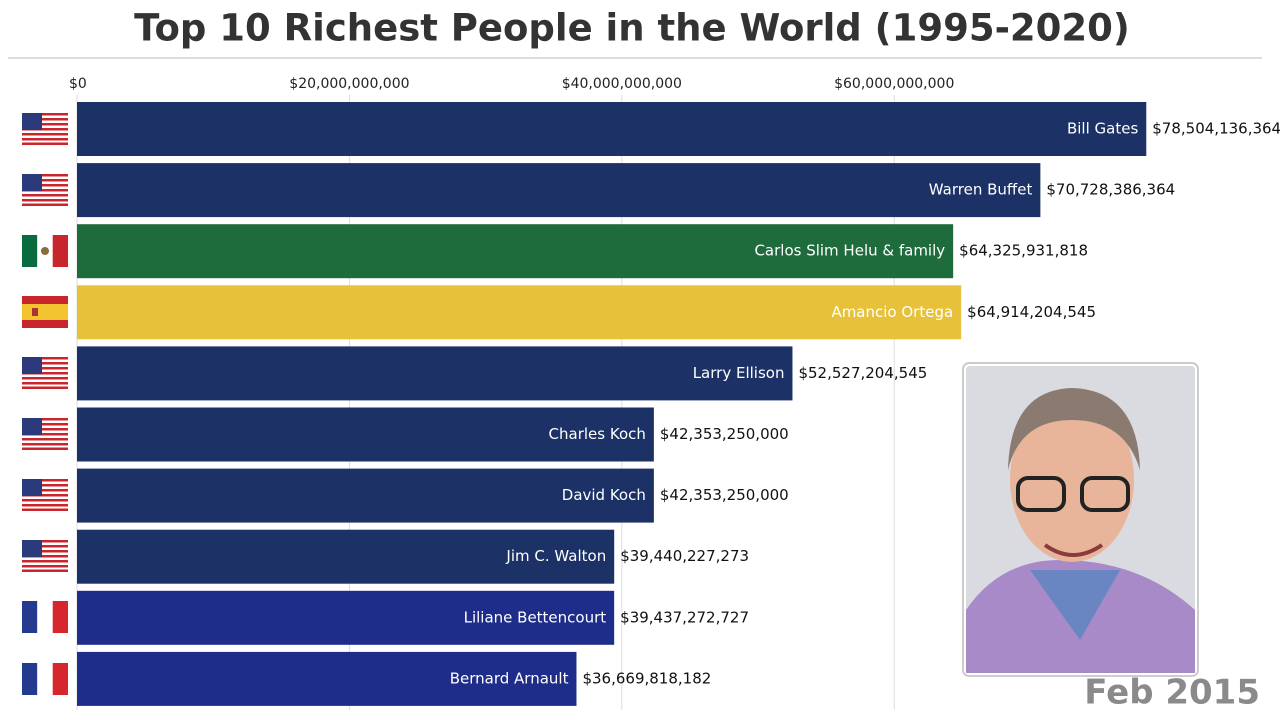 The width and height of the screenshot is (1280, 720). Describe the element at coordinates (684, 617) in the screenshot. I see `value-label: $39,437,272,727` at that location.